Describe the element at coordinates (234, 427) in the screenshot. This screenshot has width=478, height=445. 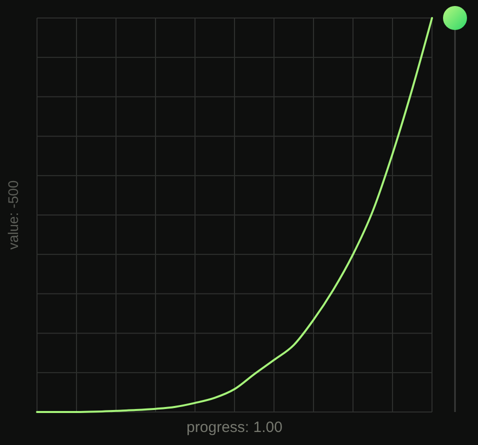
I see `x-axis-title: progress: 1.00` at that location.